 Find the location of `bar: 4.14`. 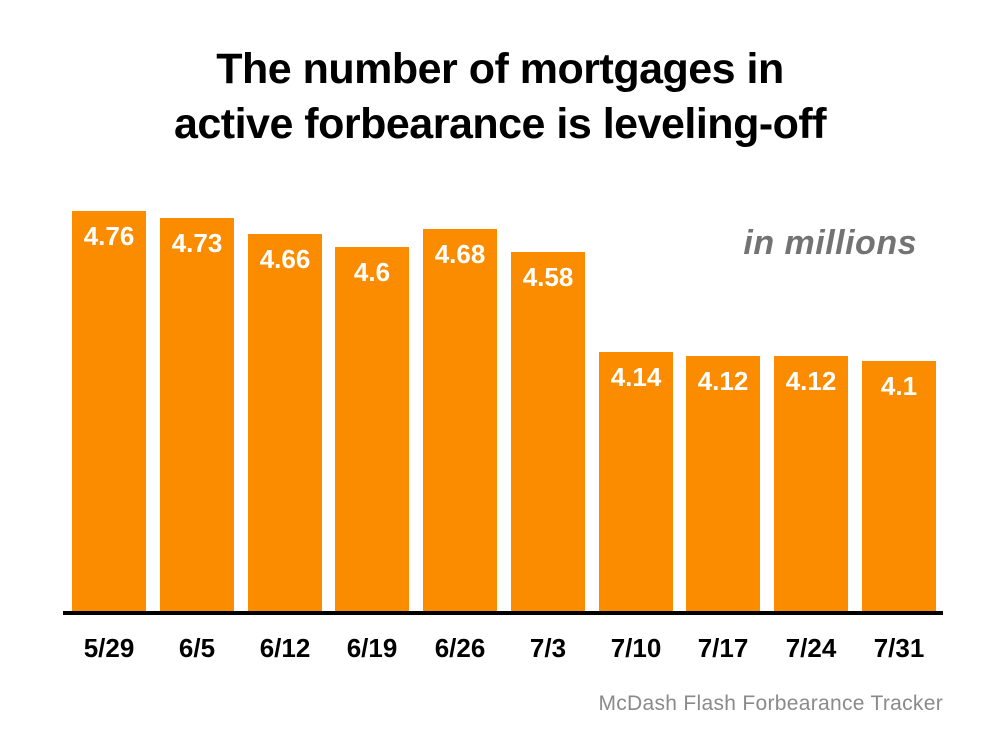

bar: 4.14 is located at coordinates (636, 481).